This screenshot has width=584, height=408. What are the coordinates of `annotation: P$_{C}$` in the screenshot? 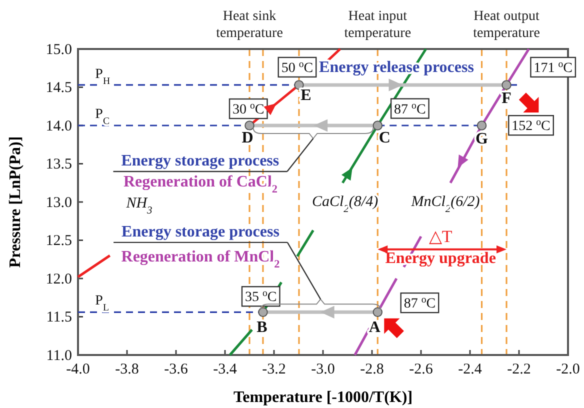 It's located at (102, 116).